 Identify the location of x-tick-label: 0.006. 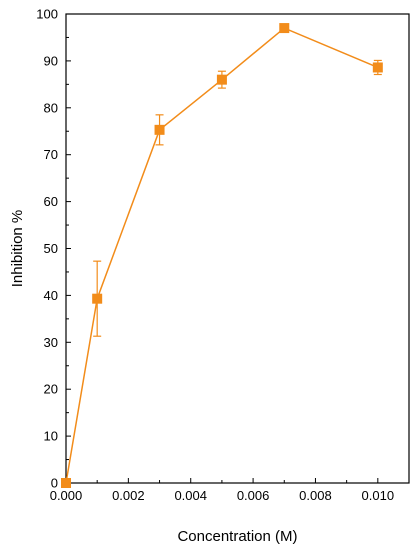
(253, 495).